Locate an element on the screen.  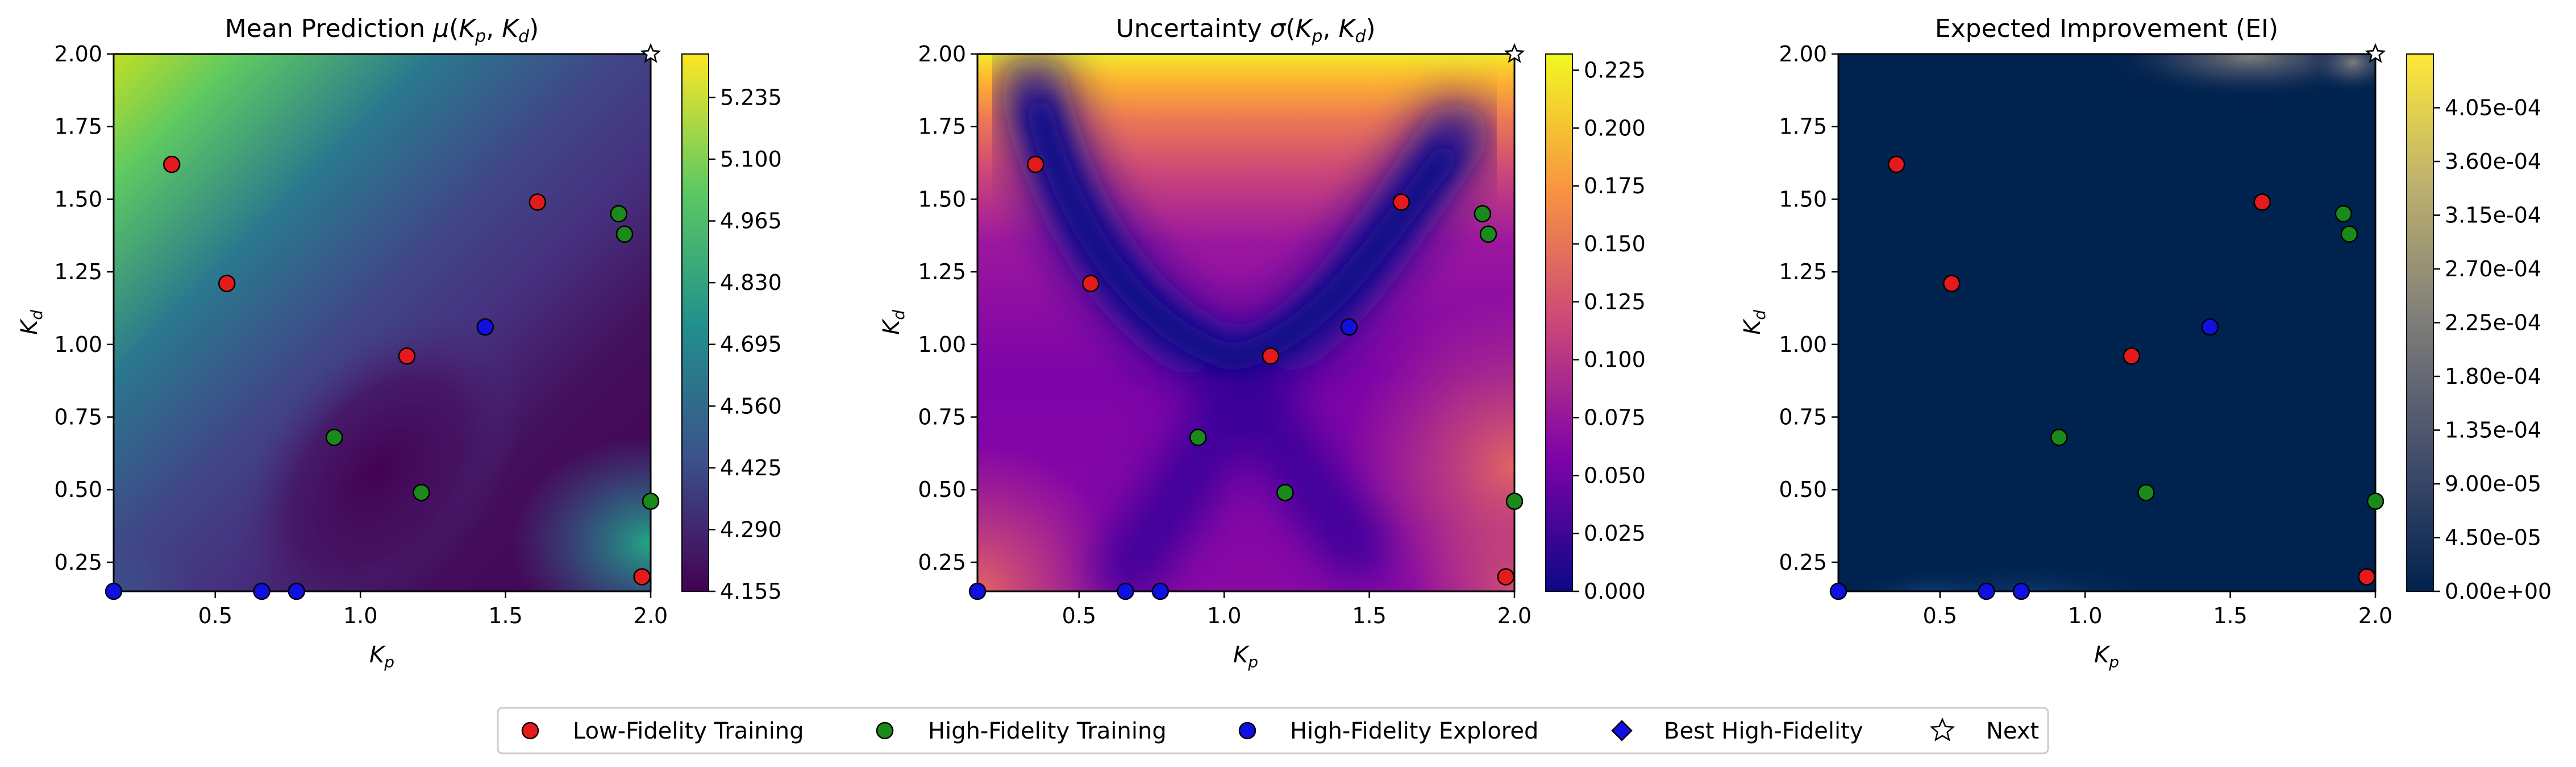
legend-item-best-high-fidelity: Best High-Fidelity is located at coordinates (1737, 731).